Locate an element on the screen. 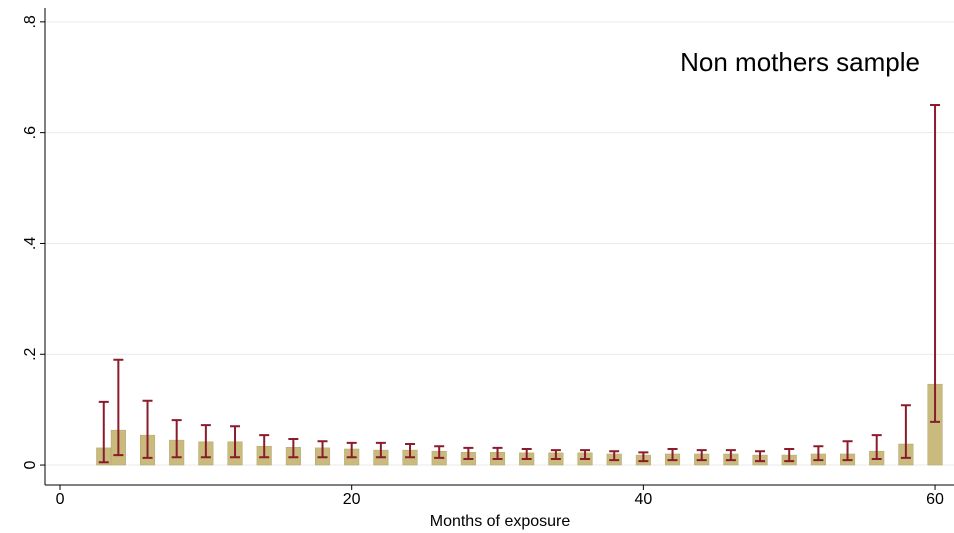  x-tick-label: 40 is located at coordinates (643, 499).